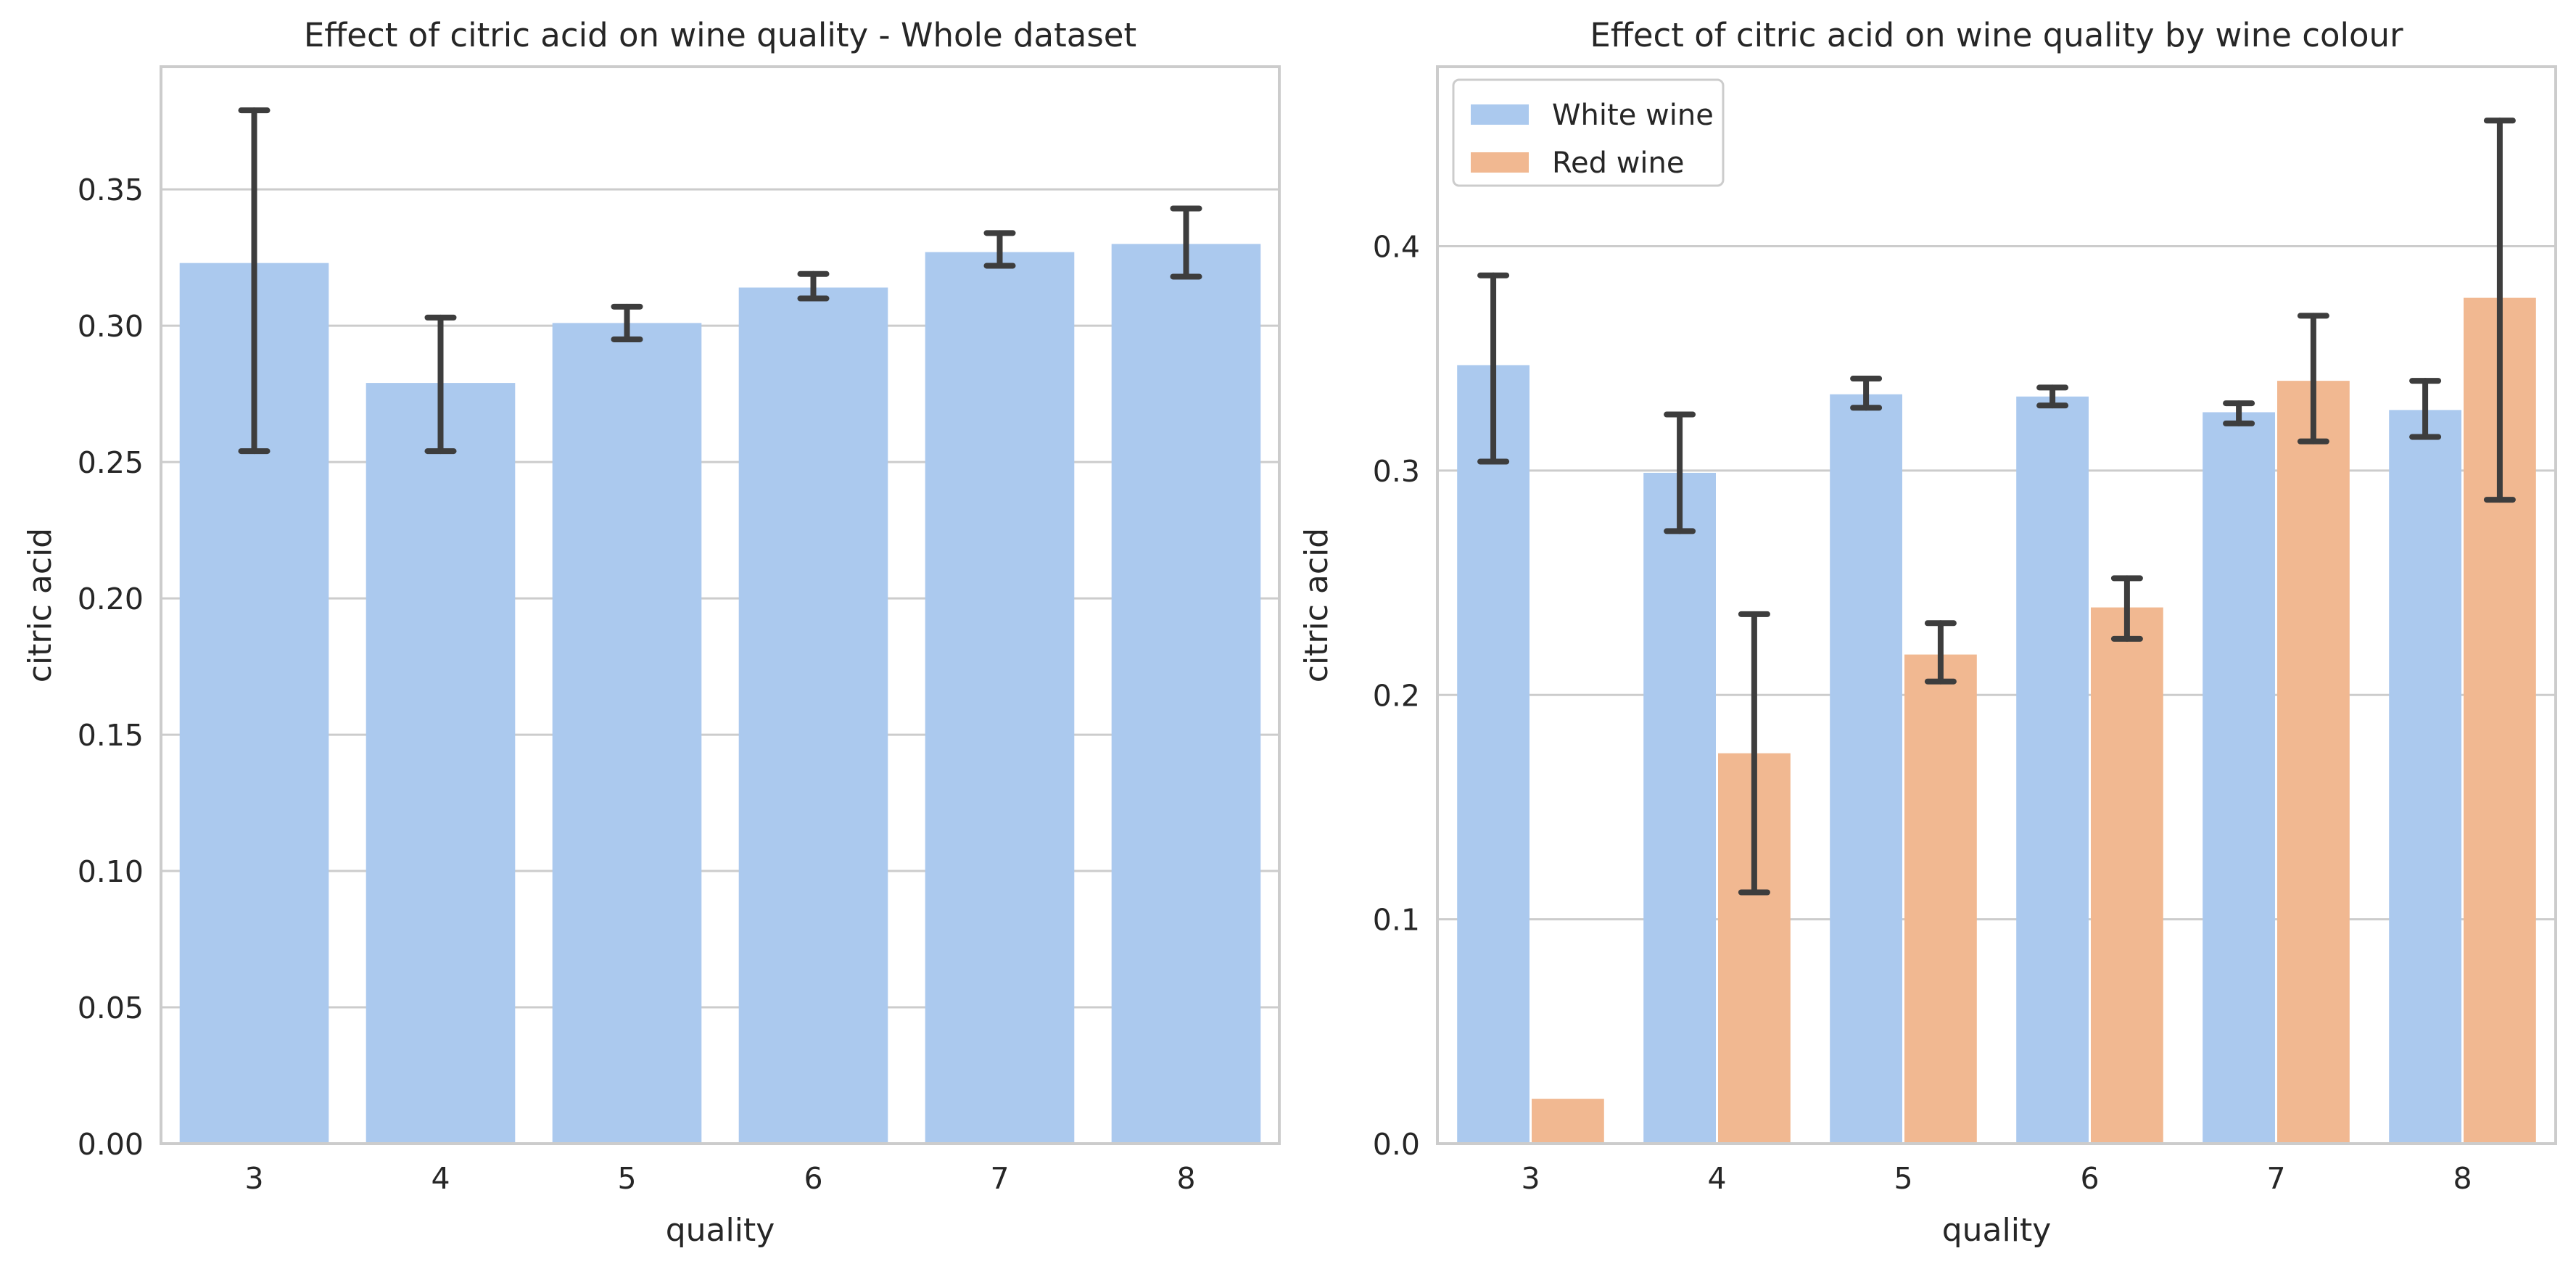 This screenshot has height=1272, width=2576. I want to click on y-tick-label: 0.05, so click(111, 1008).